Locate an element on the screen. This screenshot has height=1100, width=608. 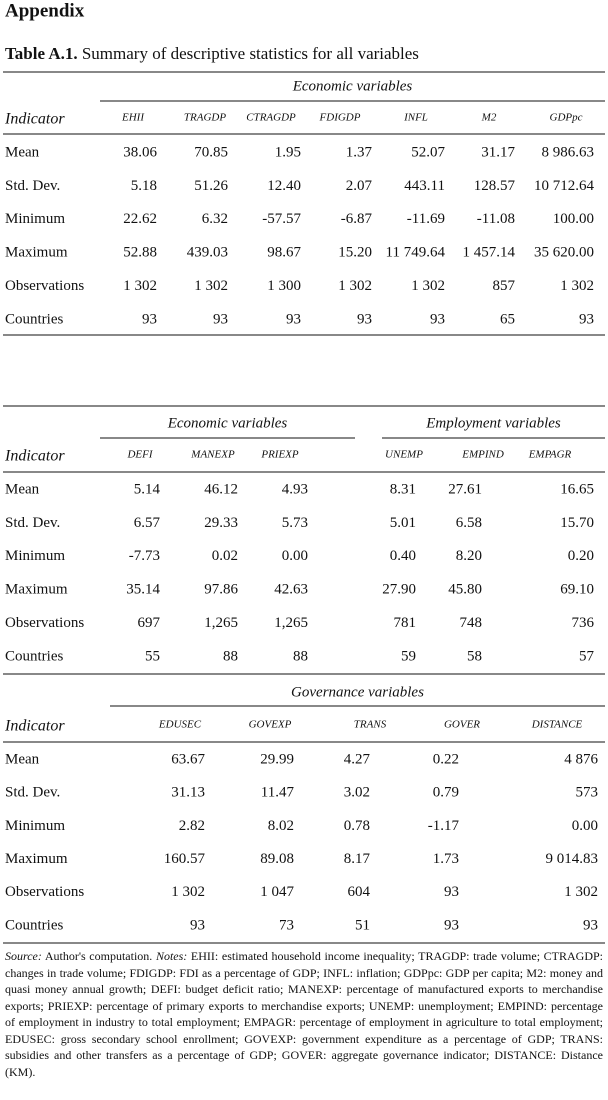
column-header: DISTANCE is located at coordinates (557, 725).